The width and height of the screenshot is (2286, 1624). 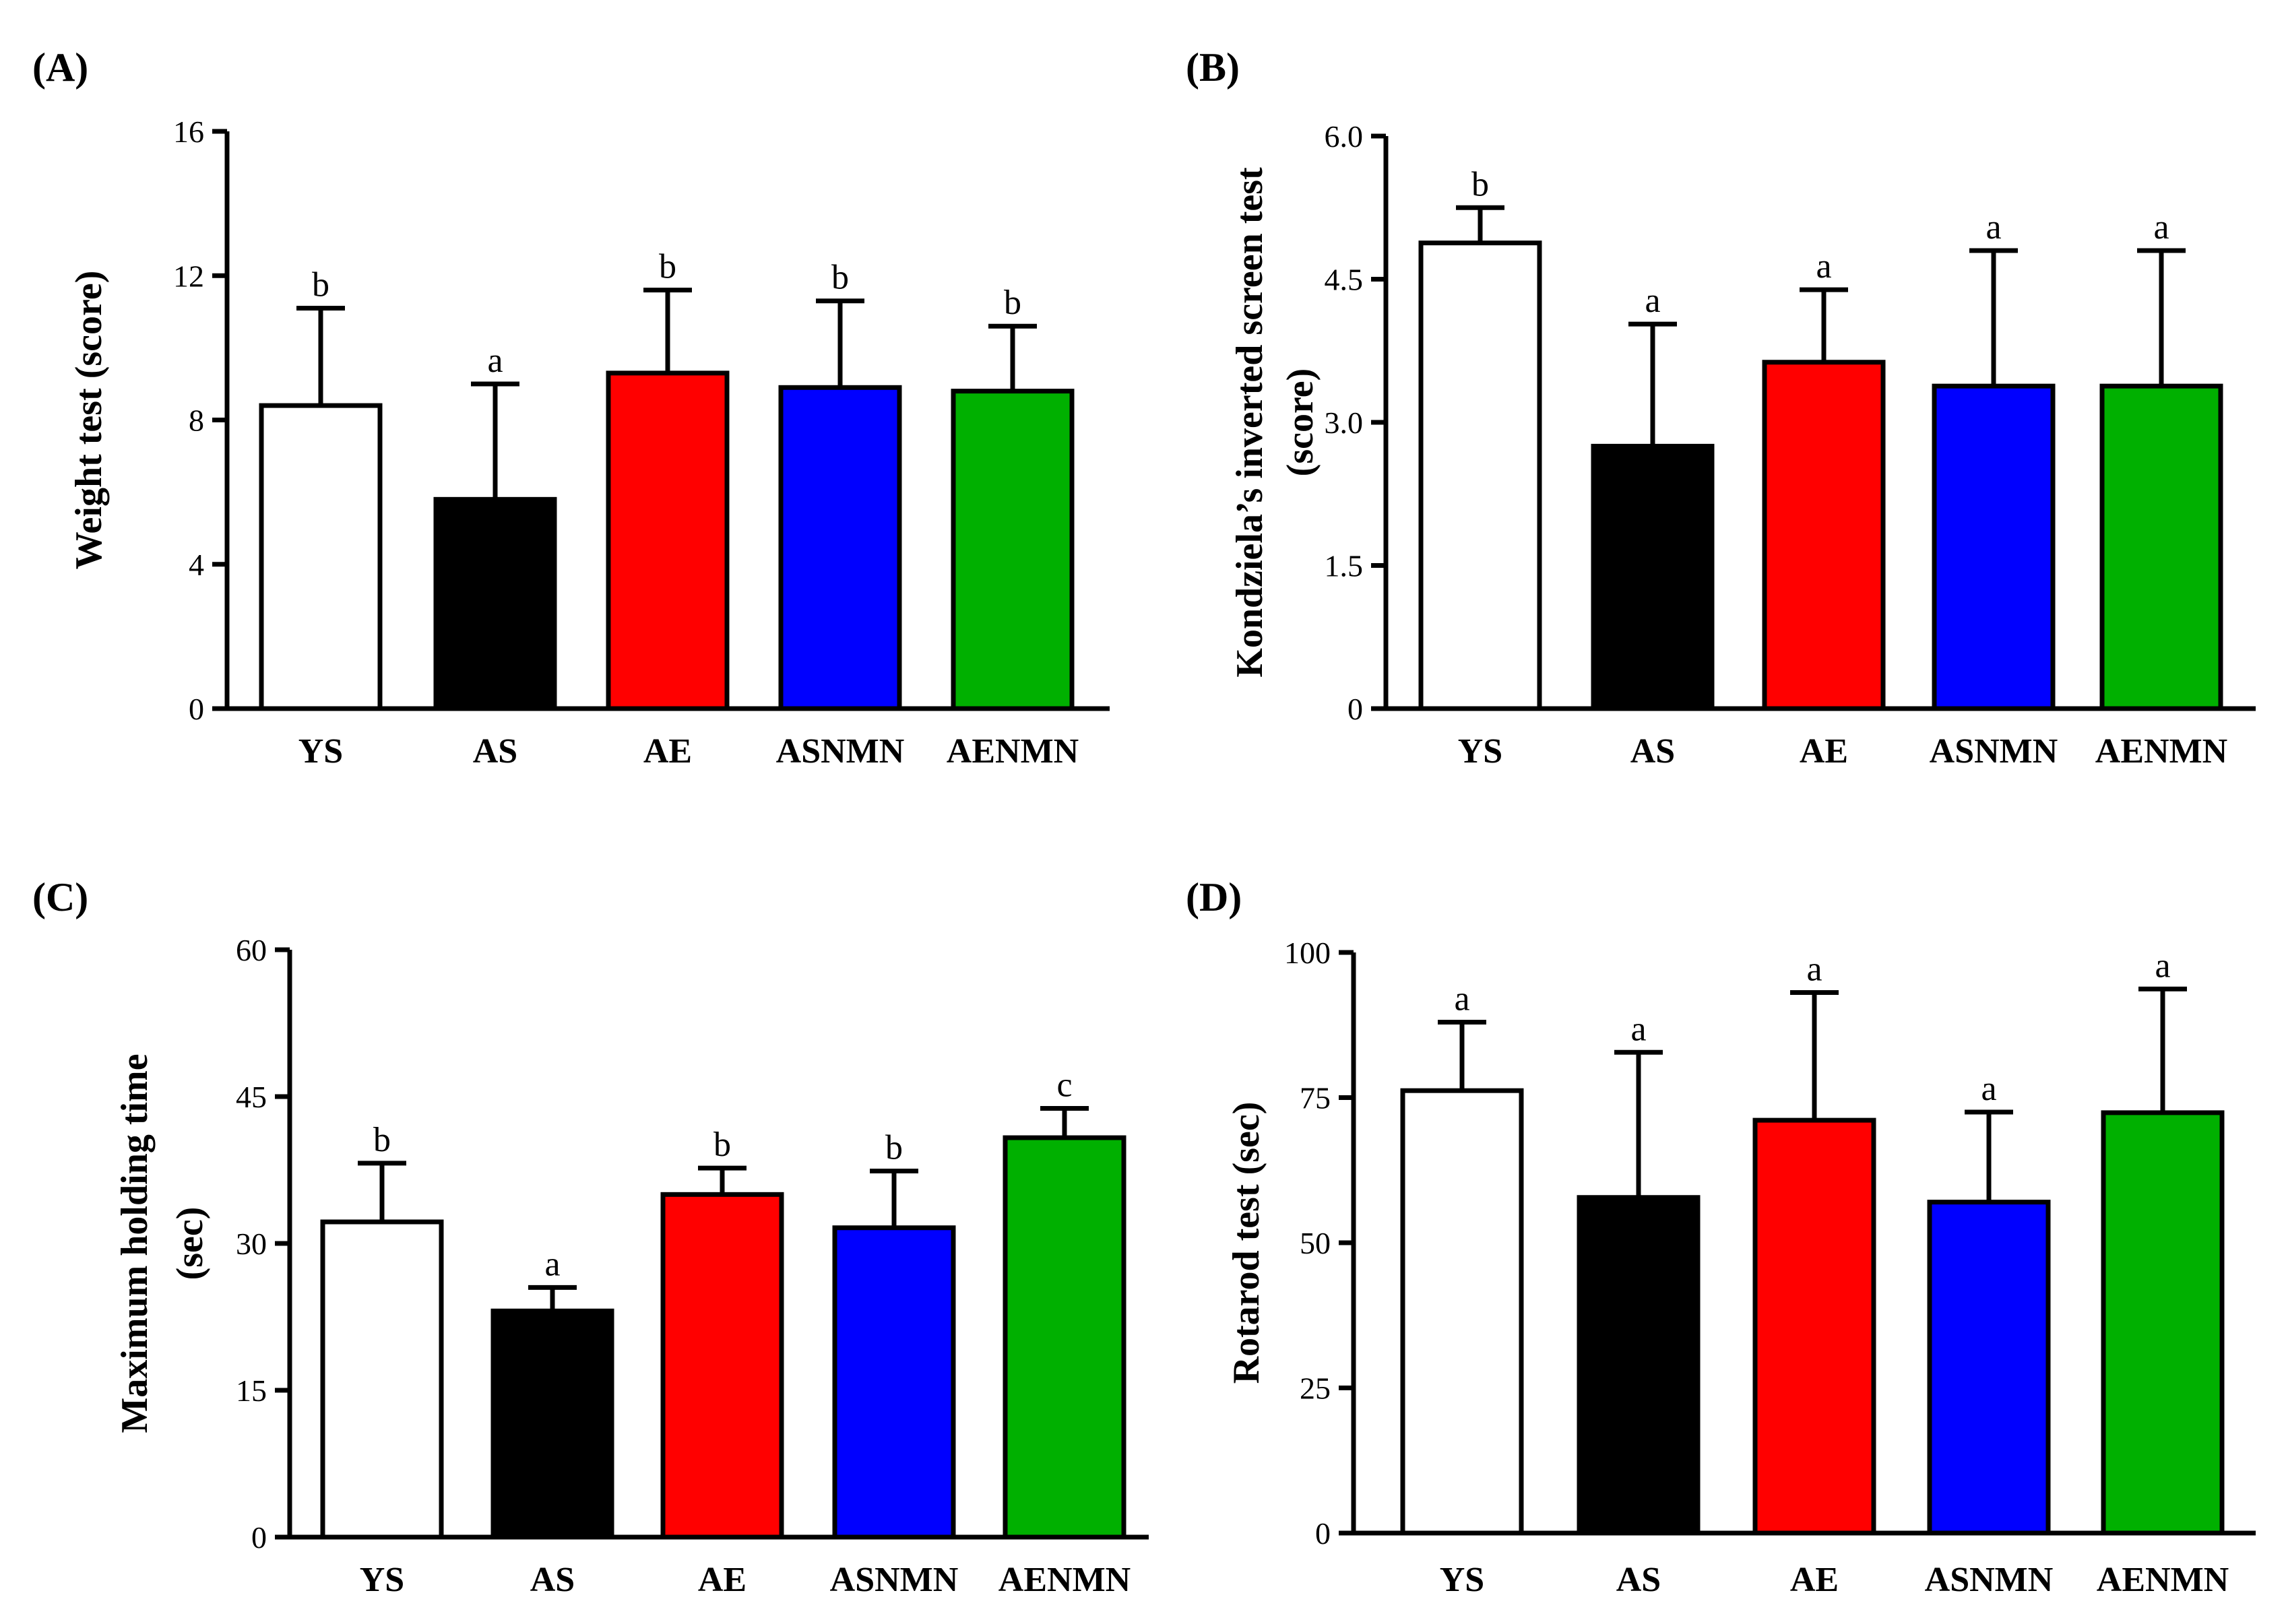 What do you see at coordinates (552, 1264) in the screenshot?
I see `panel-c-significance-label: a` at bounding box center [552, 1264].